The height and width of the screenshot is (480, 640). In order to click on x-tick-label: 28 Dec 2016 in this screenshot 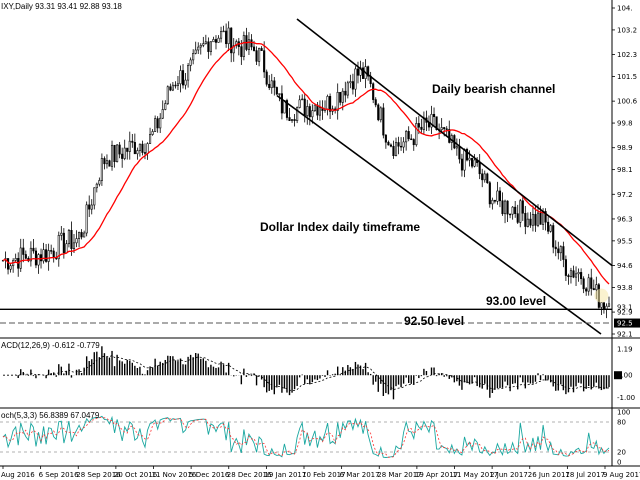, I will do `click(249, 475)`.